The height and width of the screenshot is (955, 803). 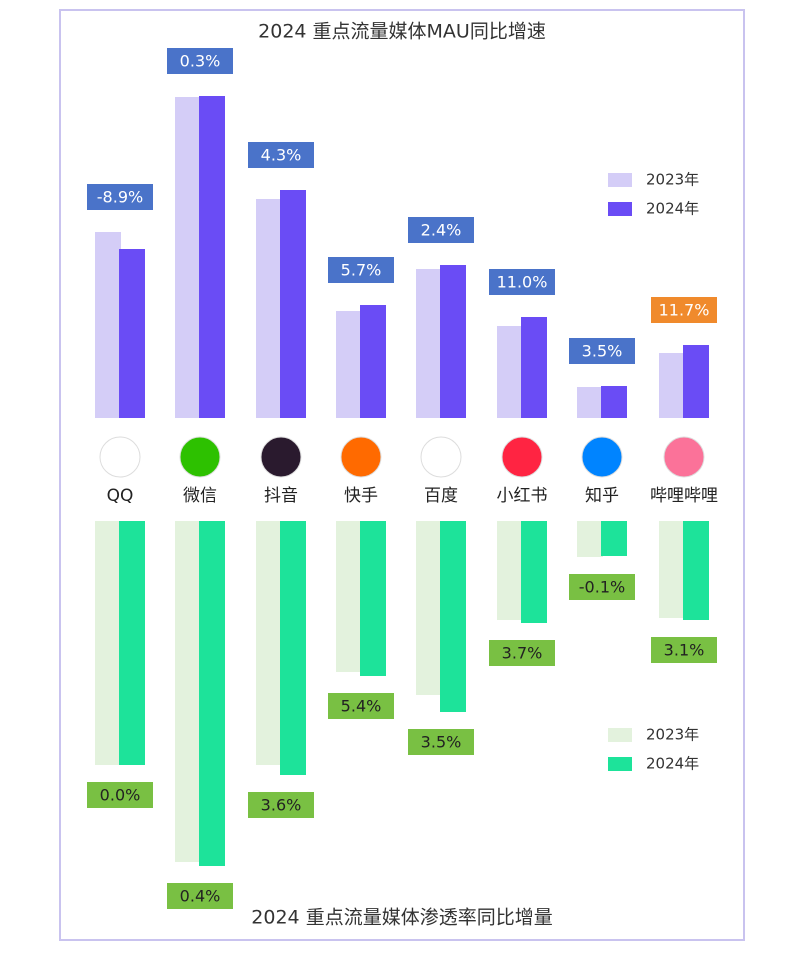 I want to click on growth-label: 5.4%, so click(x=361, y=706).